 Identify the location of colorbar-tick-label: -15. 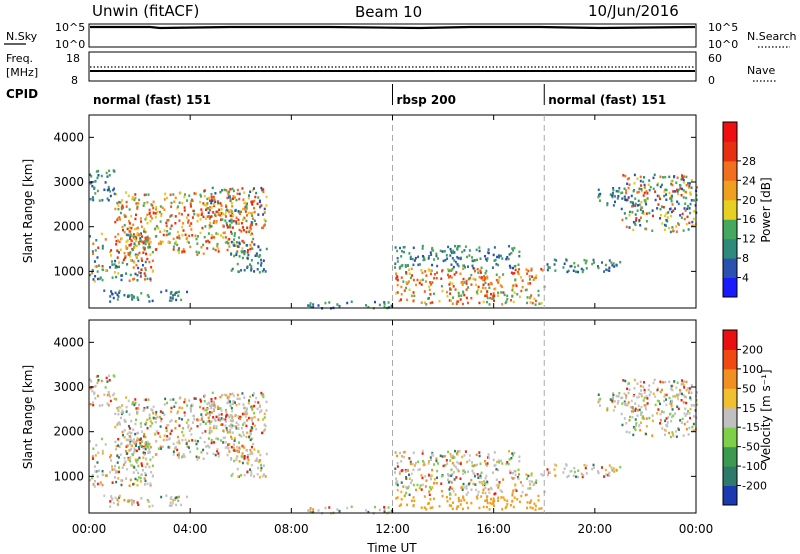
(751, 427).